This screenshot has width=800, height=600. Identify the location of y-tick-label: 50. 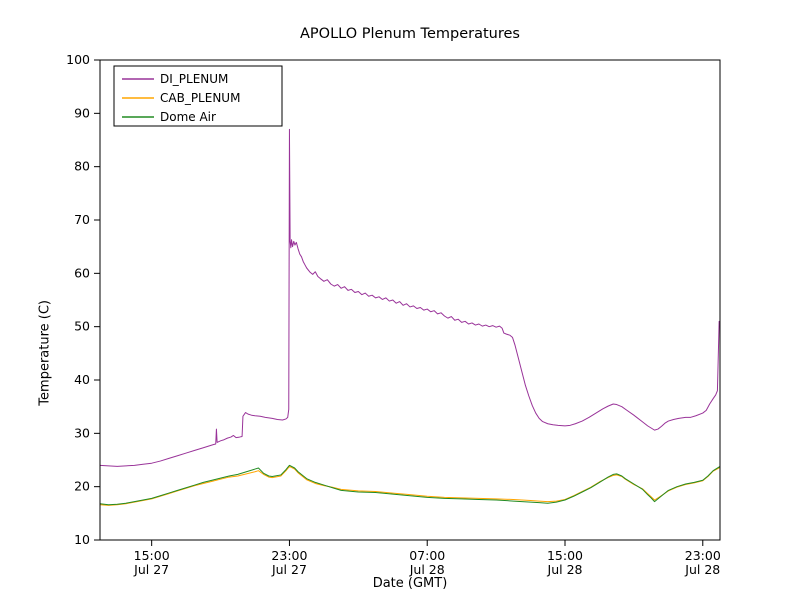
(82, 326).